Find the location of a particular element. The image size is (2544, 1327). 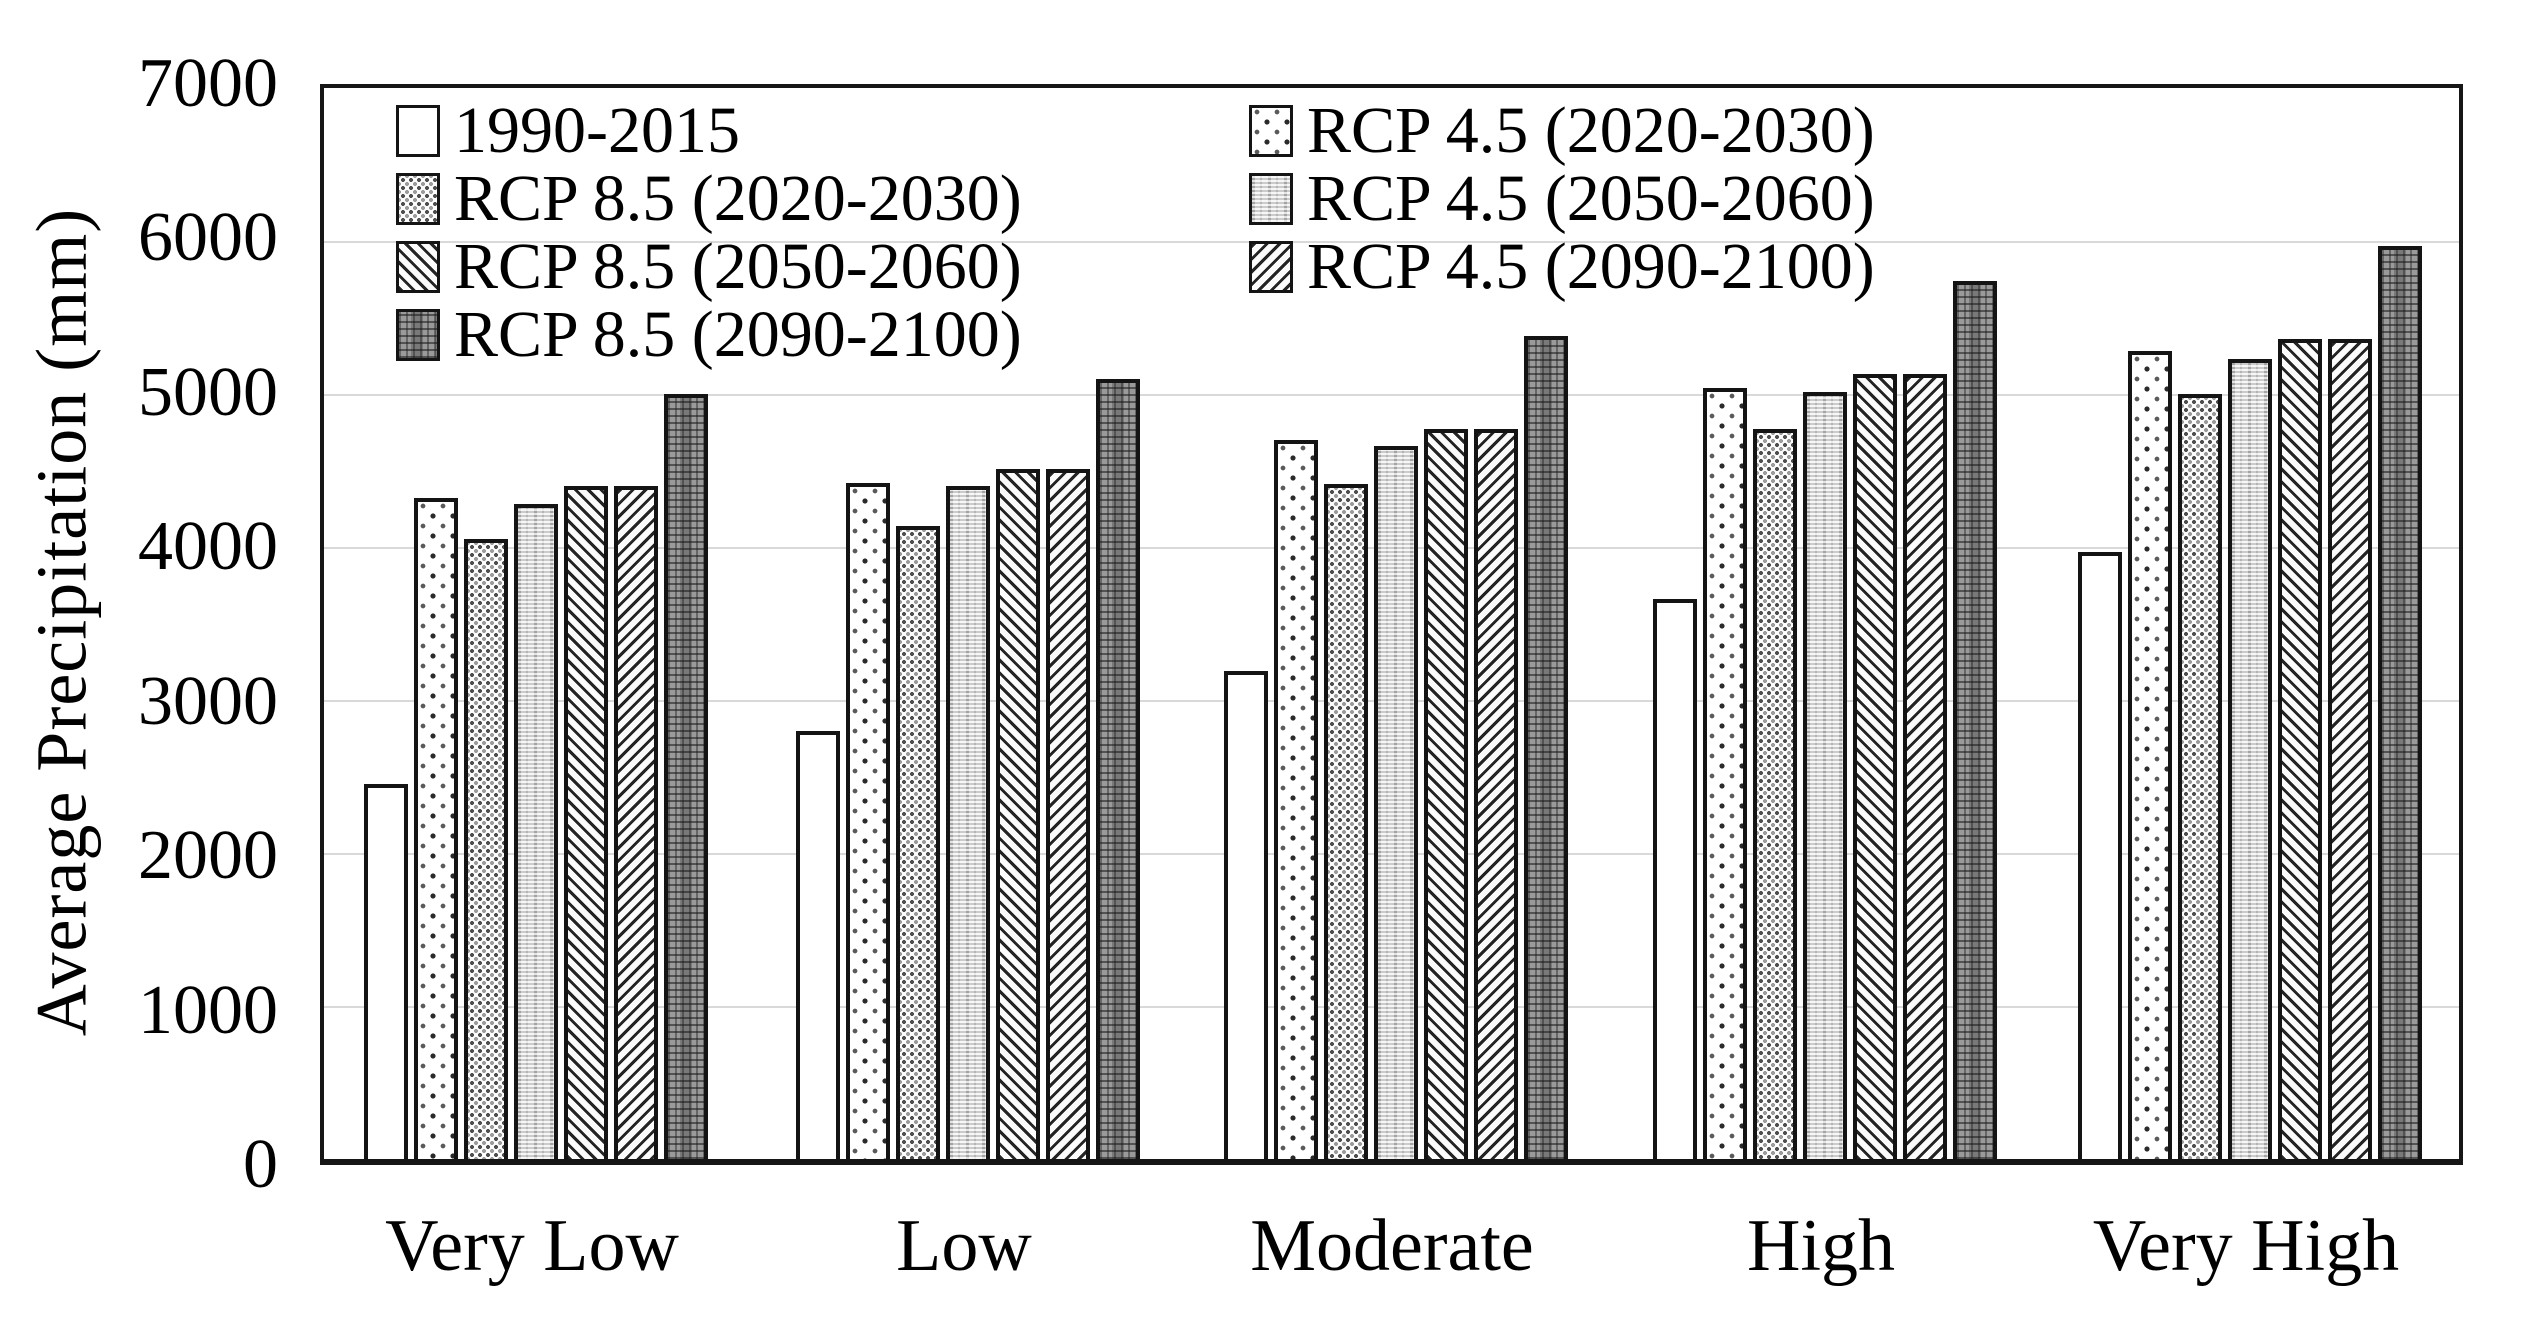

legend-swatch-diagonal-backward is located at coordinates (1271, 267).